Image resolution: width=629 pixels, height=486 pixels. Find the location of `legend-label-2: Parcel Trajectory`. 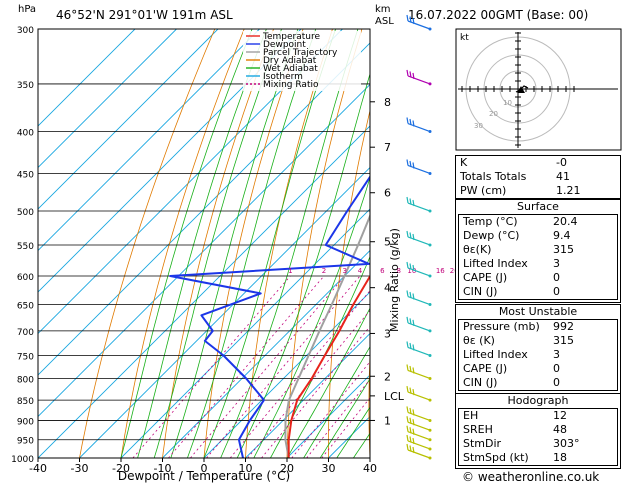

legend-label-2: Parcel Trajectory is located at coordinates (300, 53).